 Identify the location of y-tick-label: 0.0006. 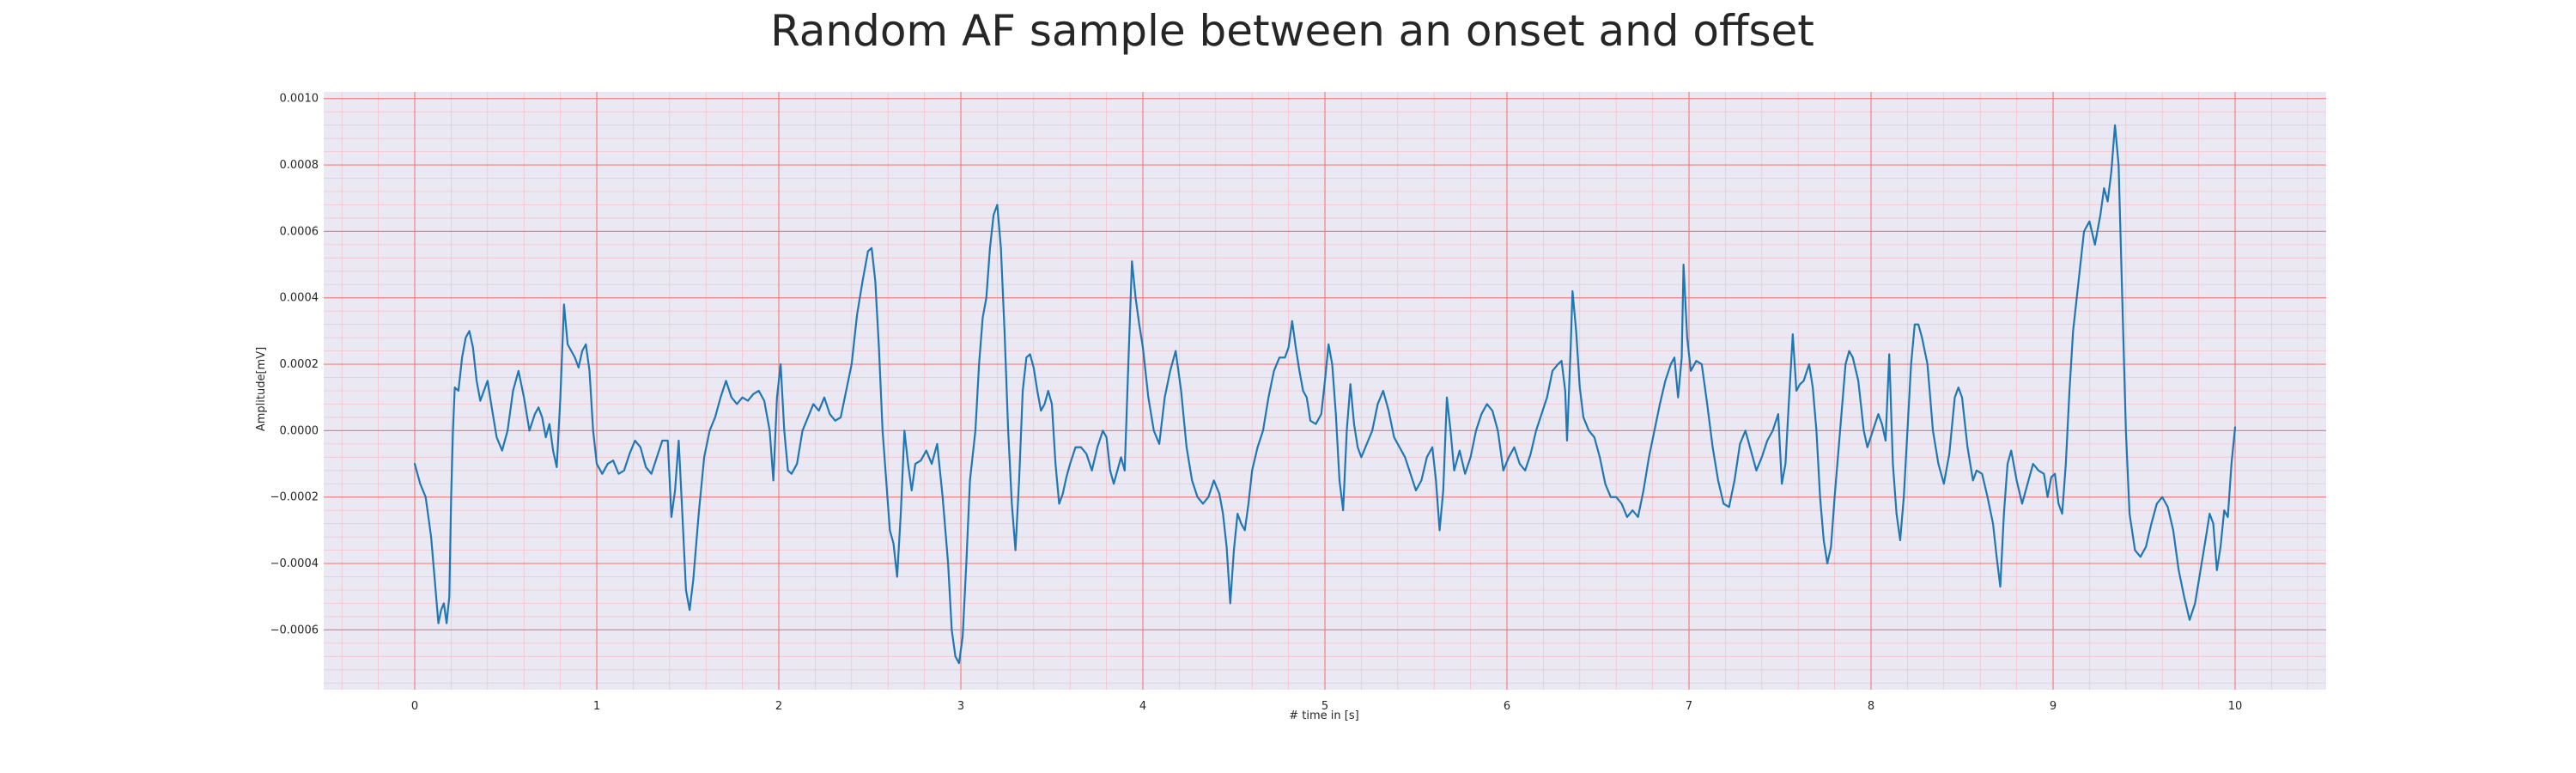
(300, 231).